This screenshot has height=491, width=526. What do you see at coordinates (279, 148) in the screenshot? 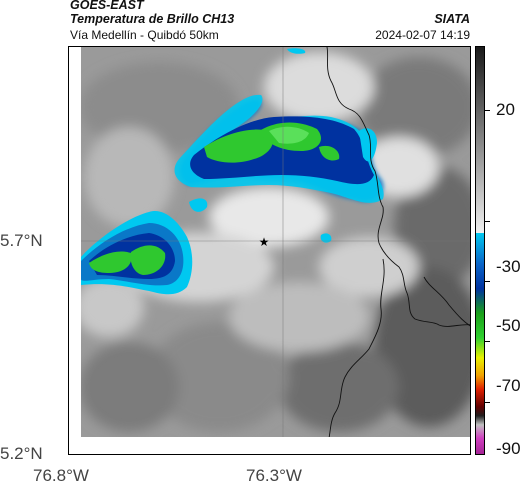
I see `cold-cloud-top-east` at bounding box center [279, 148].